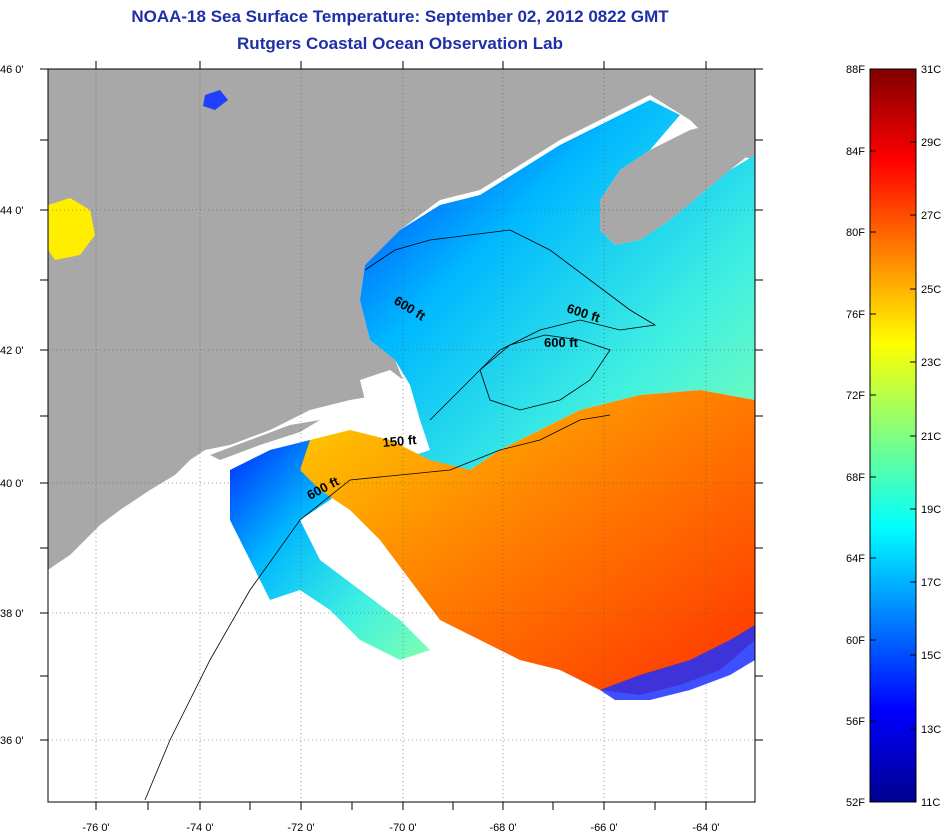 This screenshot has width=952, height=840. What do you see at coordinates (265, 440) in the screenshot?
I see `land-long-island` at bounding box center [265, 440].